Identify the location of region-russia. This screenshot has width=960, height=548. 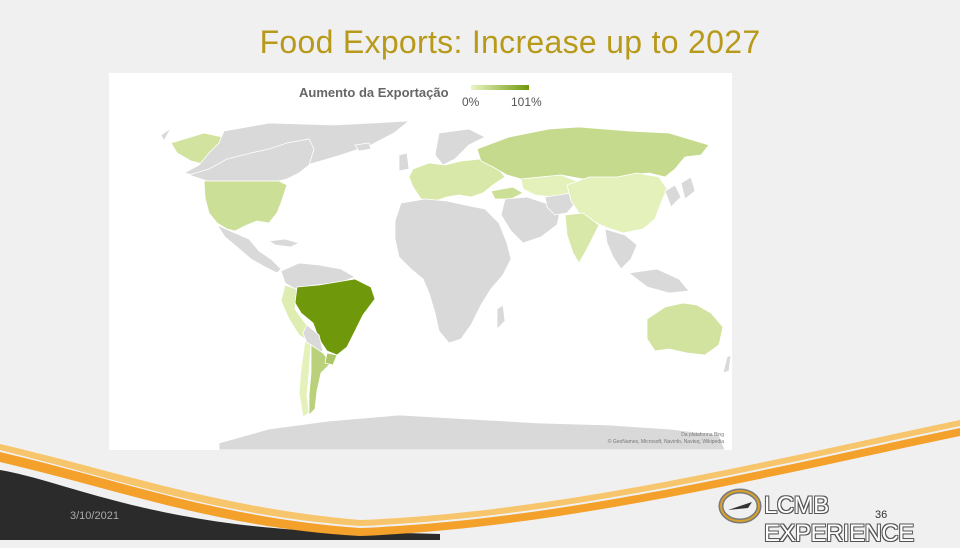
(593, 154).